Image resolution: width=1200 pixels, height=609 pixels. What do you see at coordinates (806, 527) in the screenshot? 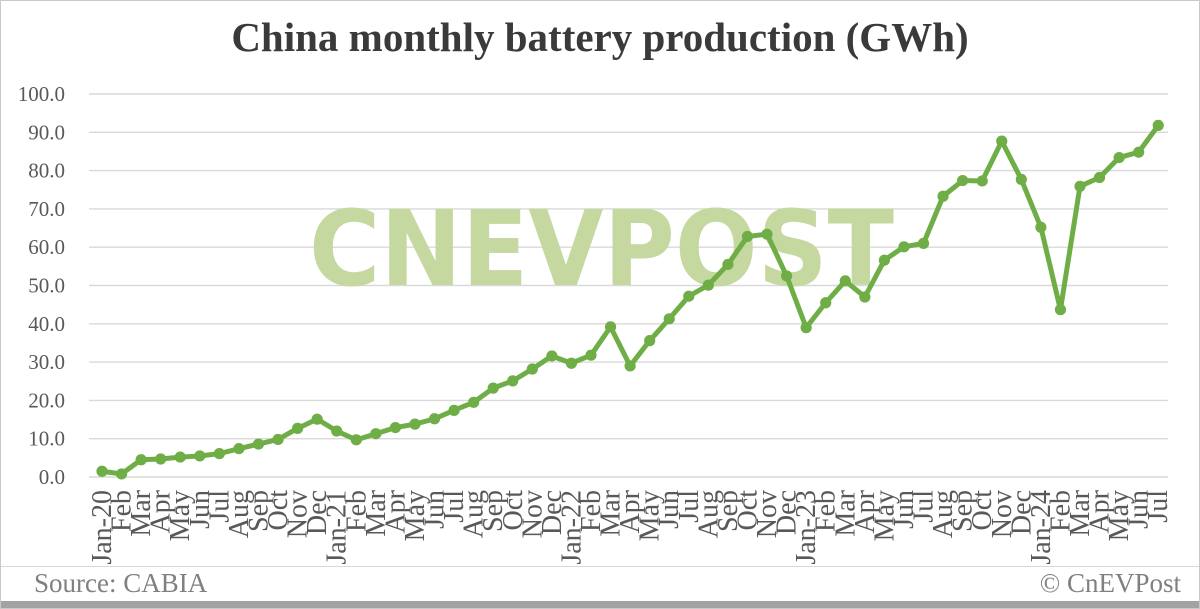
I see `x-tick-label: Jan-23` at bounding box center [806, 527].